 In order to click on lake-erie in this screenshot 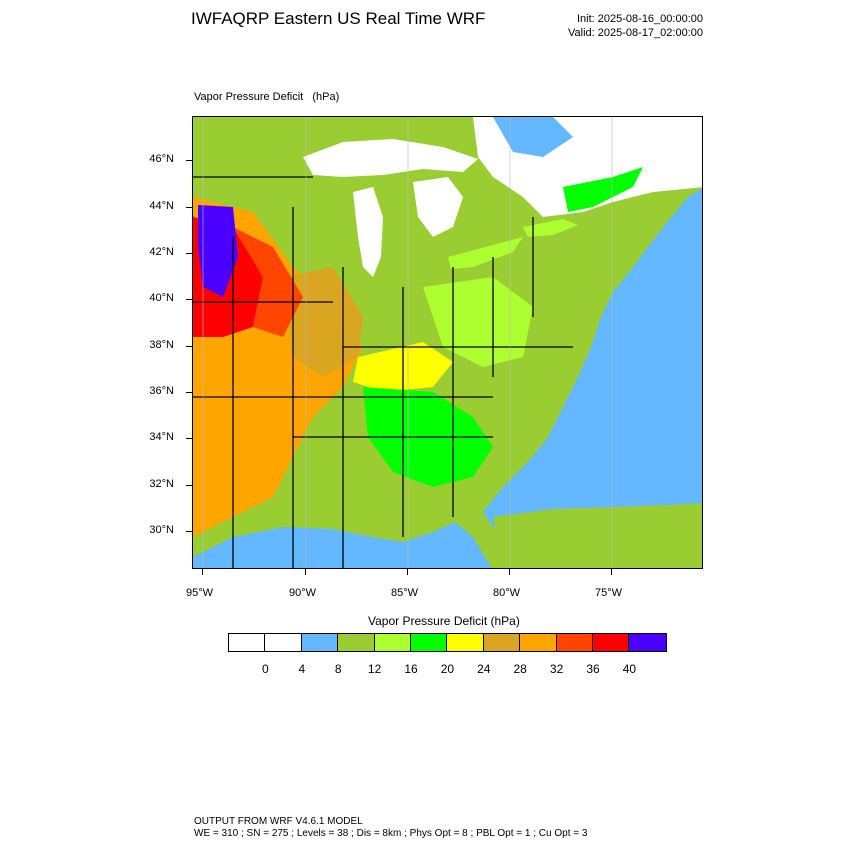, I will do `click(485, 253)`.